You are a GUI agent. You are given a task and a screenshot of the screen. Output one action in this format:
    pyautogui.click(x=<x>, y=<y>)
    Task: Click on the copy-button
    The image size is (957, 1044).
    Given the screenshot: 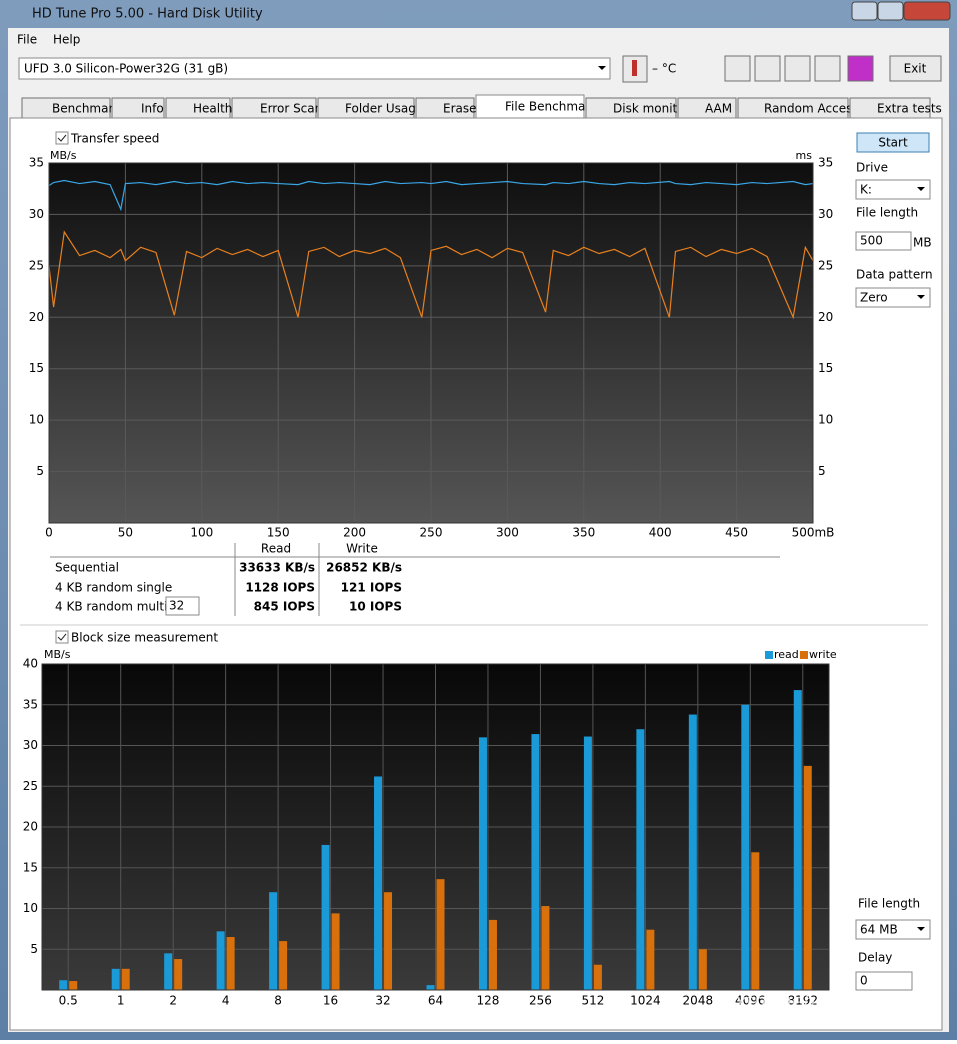 What is the action you would take?
    pyautogui.click(x=737, y=68)
    